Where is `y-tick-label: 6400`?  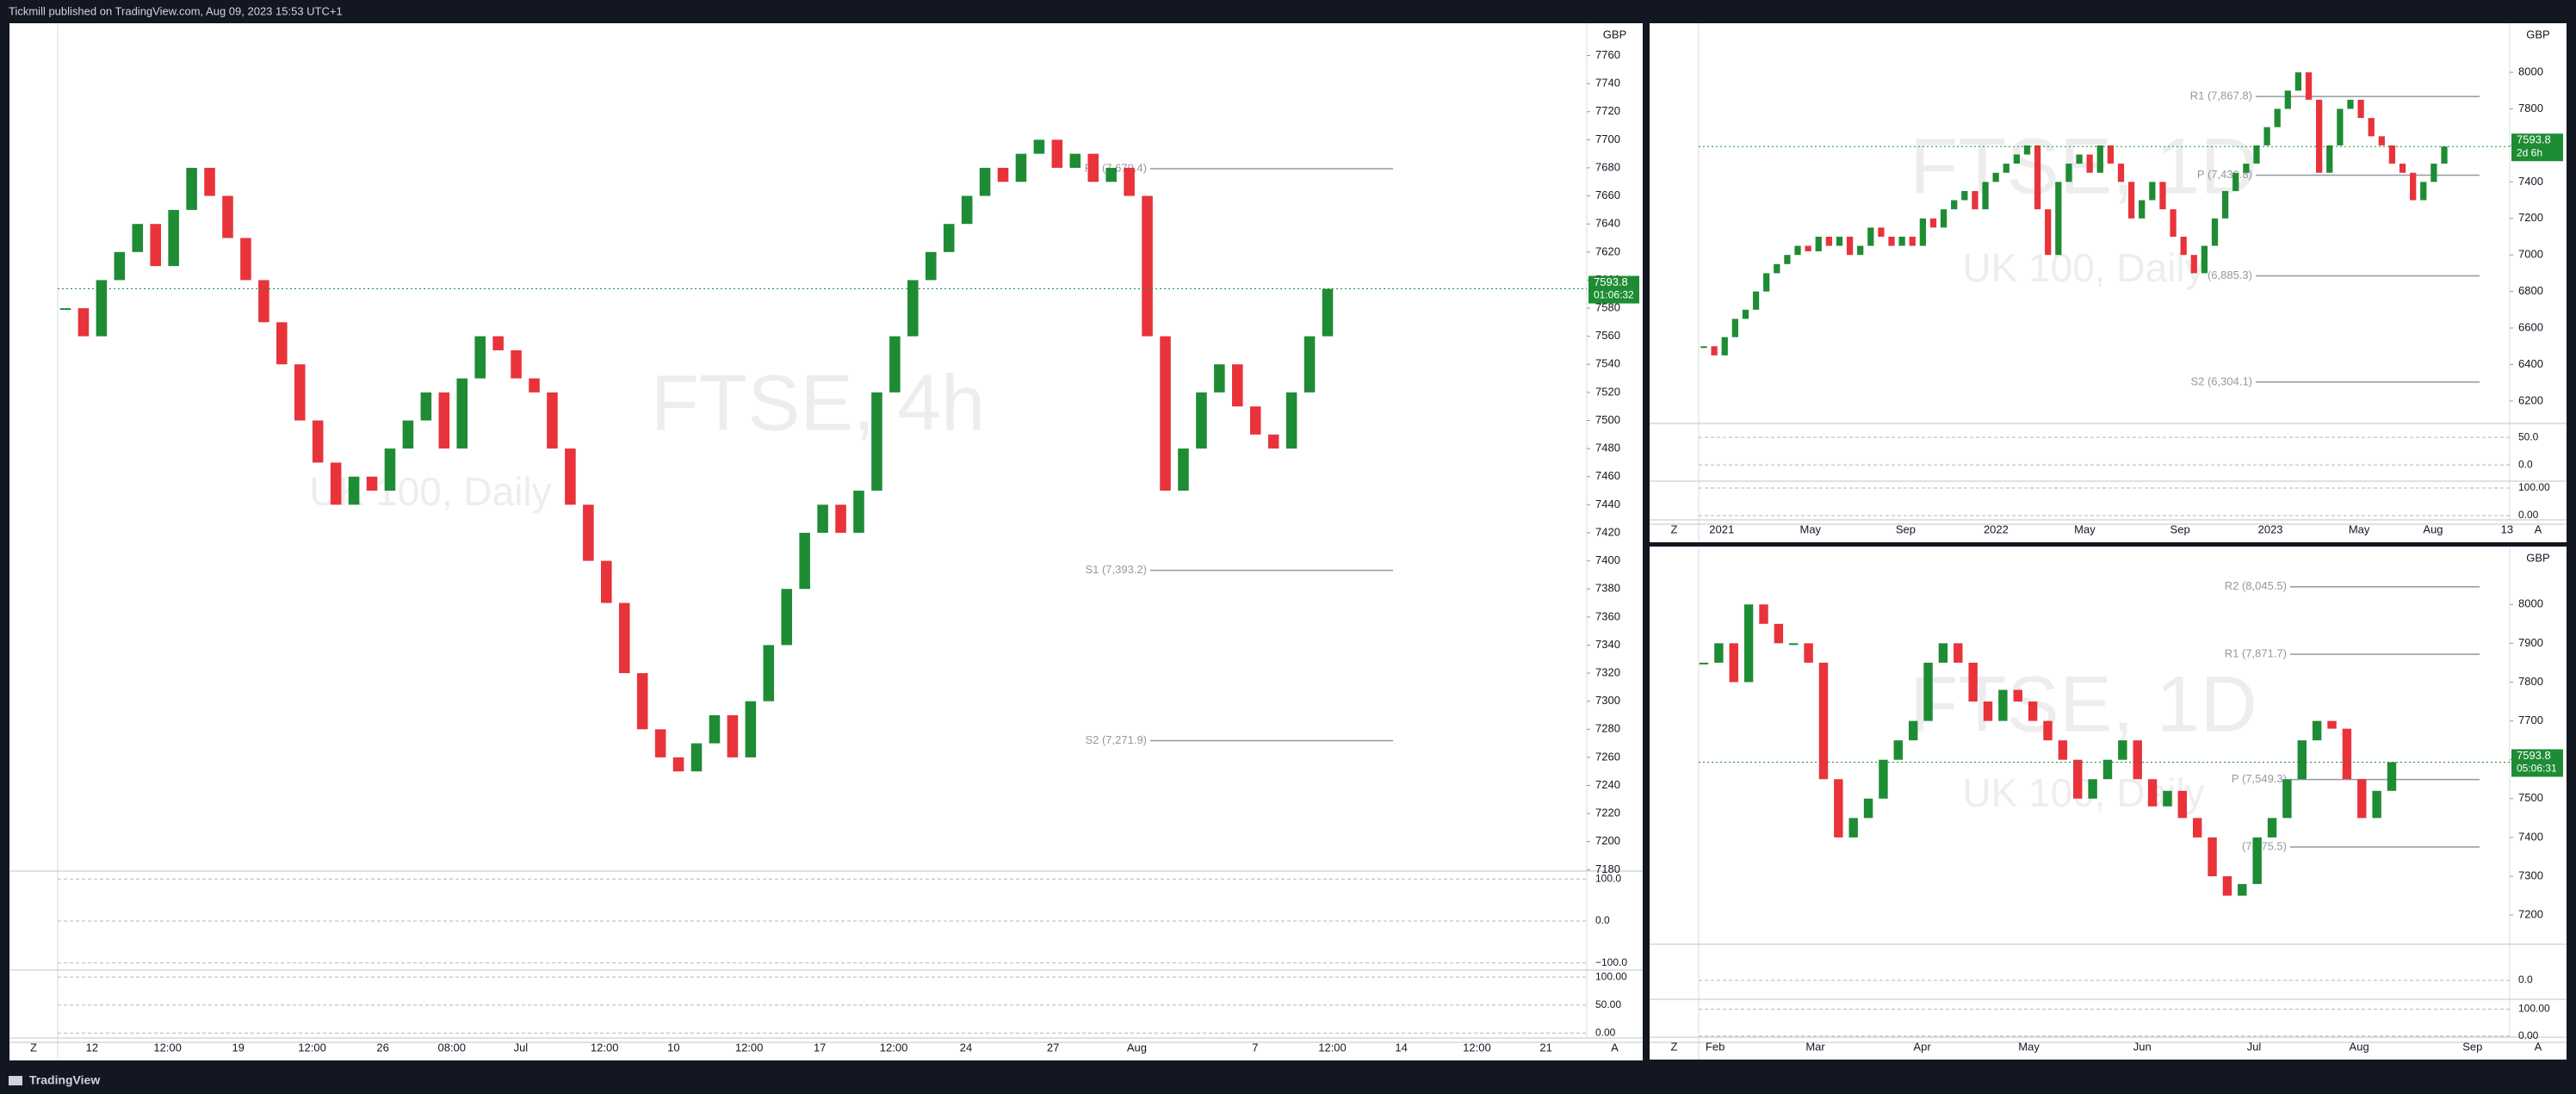 y-tick-label: 6400 is located at coordinates (2530, 363).